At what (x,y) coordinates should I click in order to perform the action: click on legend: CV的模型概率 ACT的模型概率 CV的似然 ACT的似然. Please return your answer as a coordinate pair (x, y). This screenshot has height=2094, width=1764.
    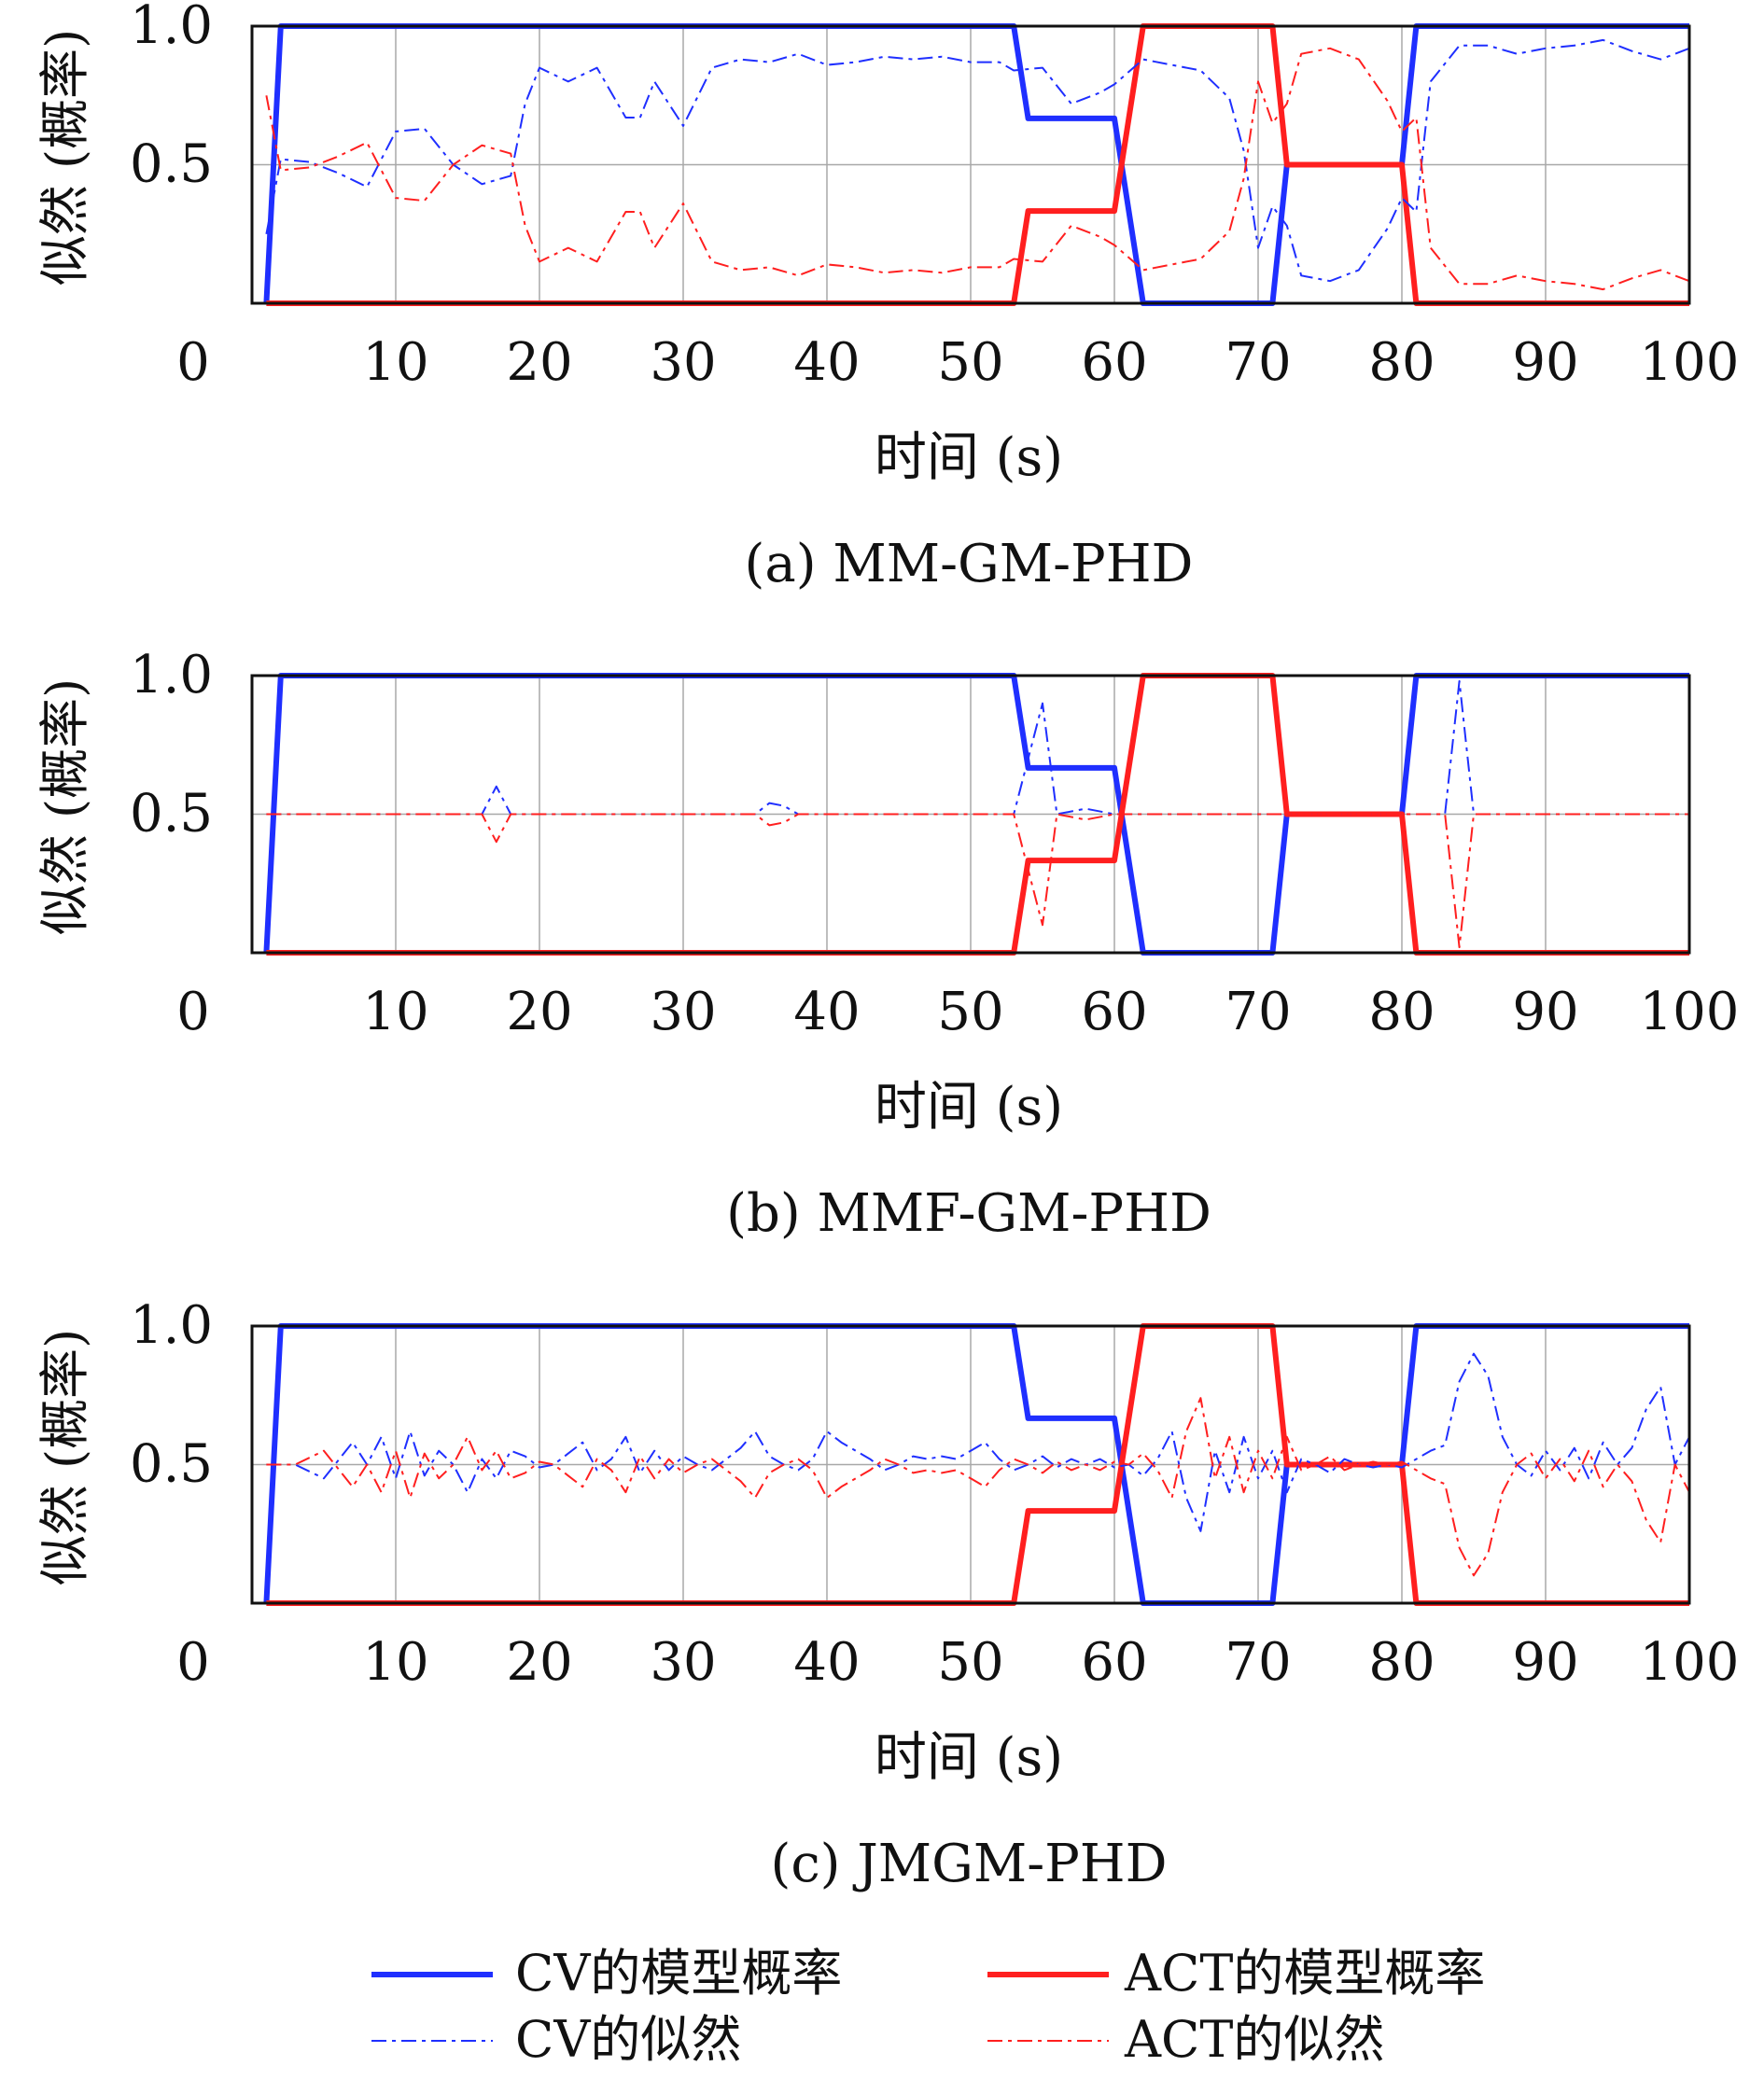
    Looking at the image, I should click on (928, 2006).